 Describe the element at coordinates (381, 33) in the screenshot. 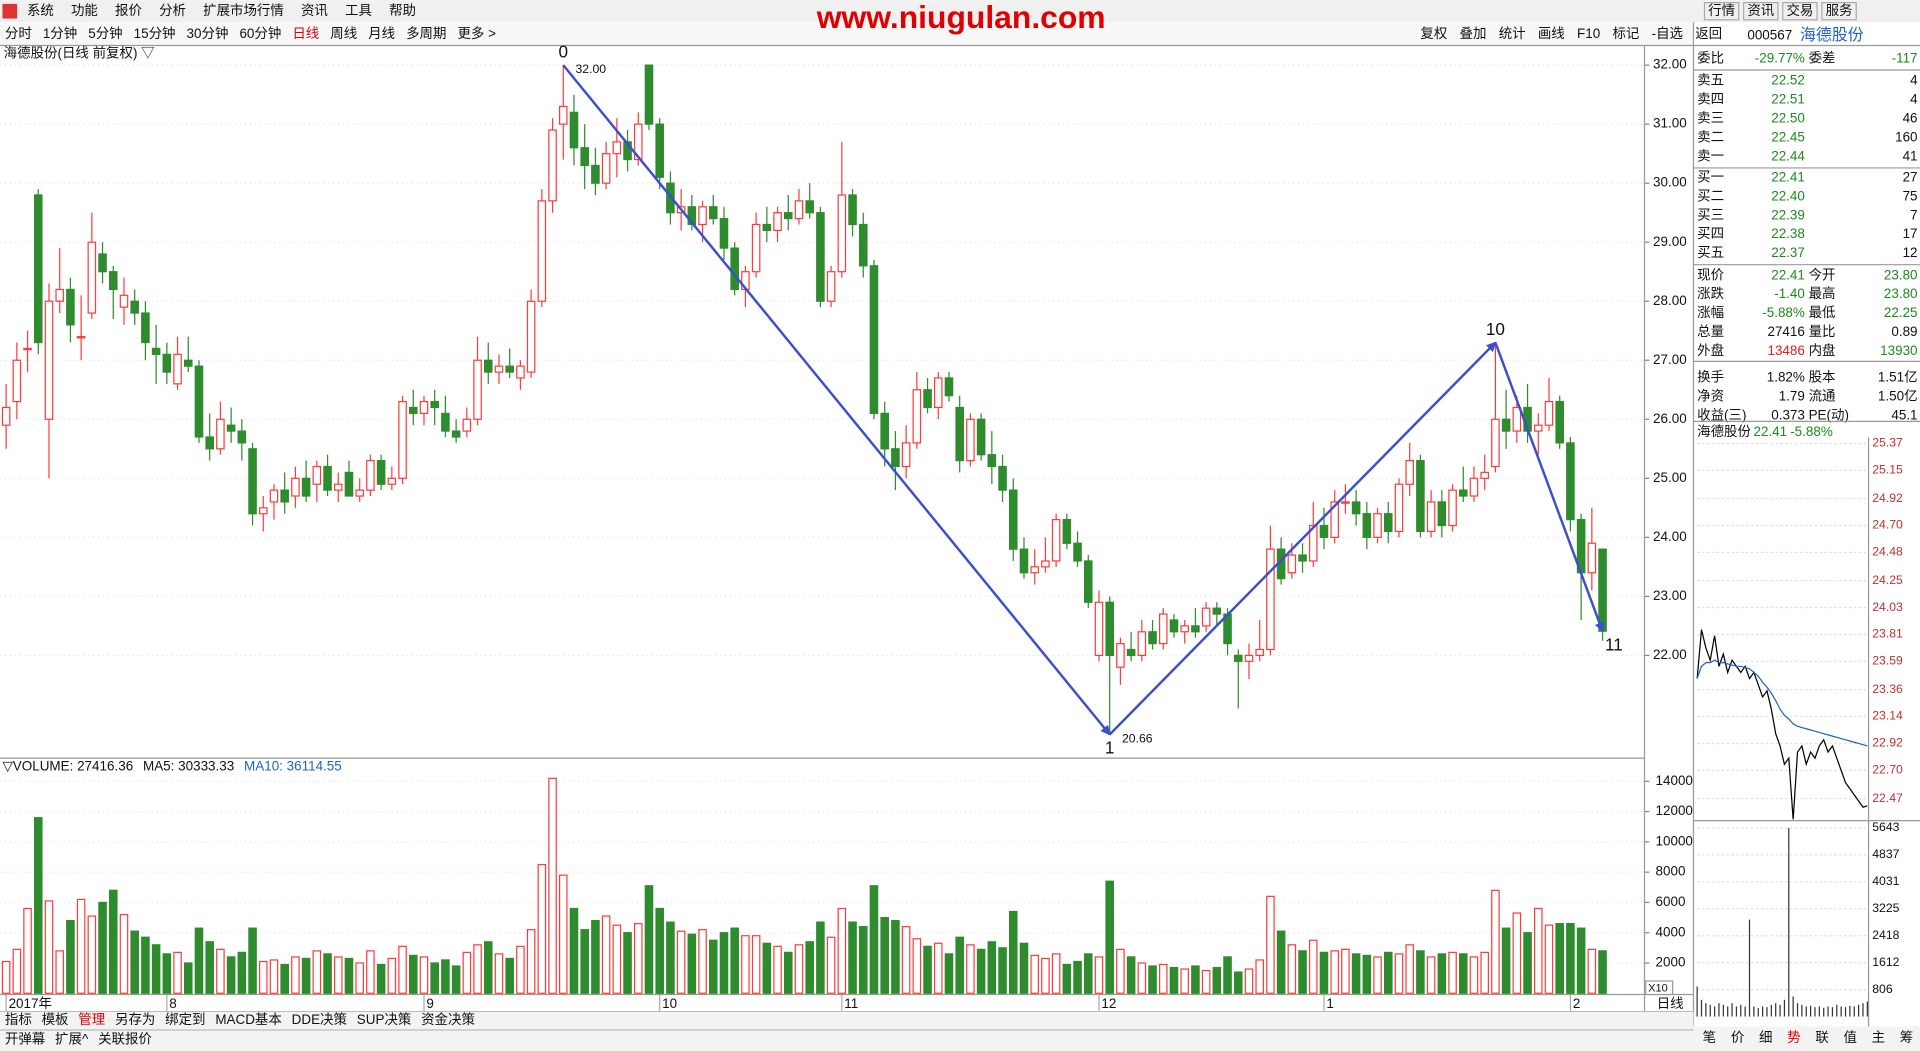

I see `period-button: 月线` at that location.